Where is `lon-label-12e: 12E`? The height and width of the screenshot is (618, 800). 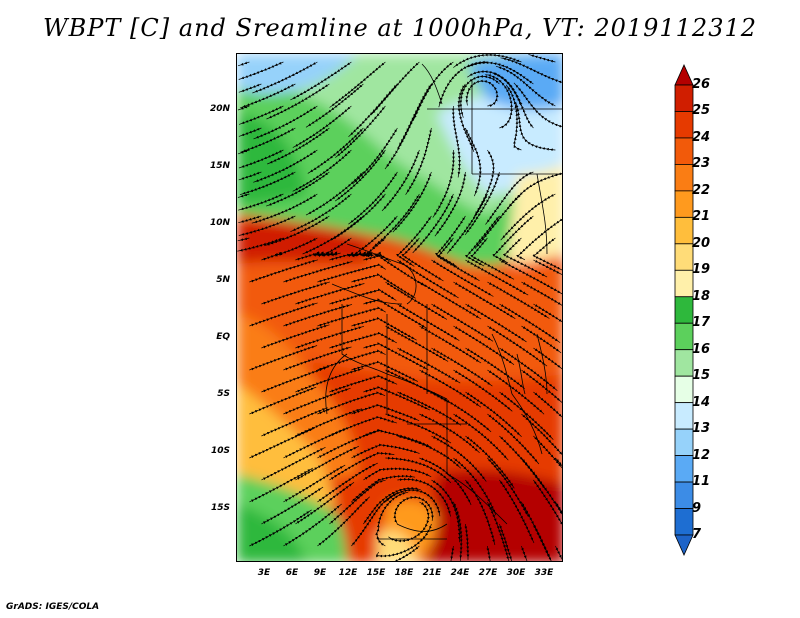 lon-label-12e: 12E is located at coordinates (348, 573).